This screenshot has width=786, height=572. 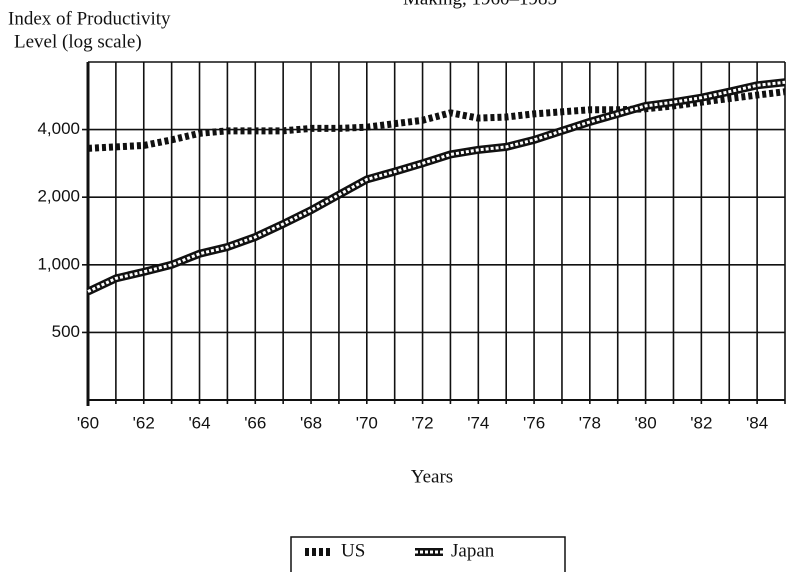 I want to click on x-tick-label: '76, so click(x=534, y=422).